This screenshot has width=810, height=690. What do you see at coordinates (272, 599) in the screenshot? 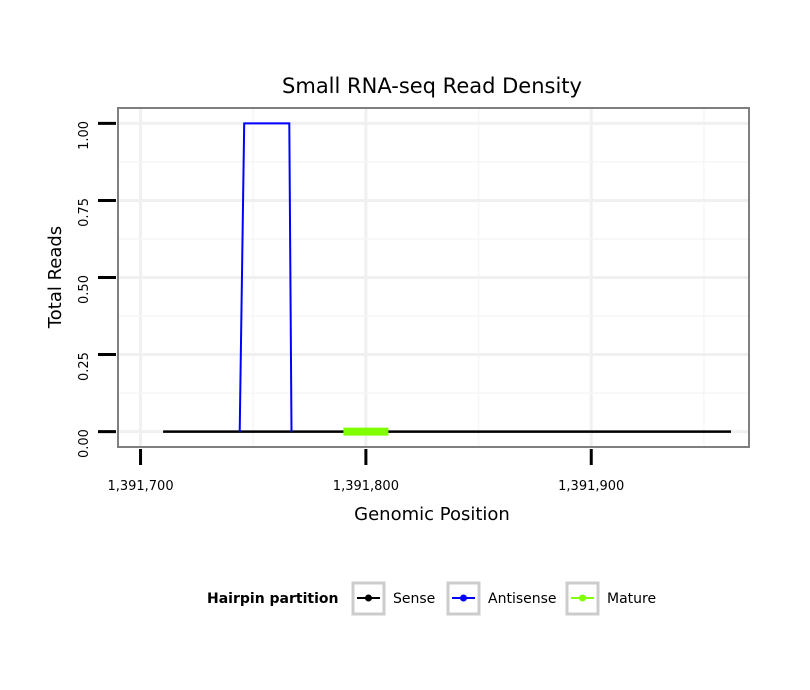
I see `legend-title: Hairpin partition` at bounding box center [272, 599].